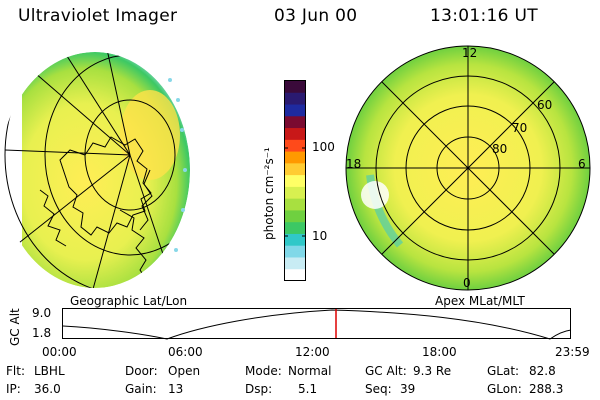 Image resolution: width=600 pixels, height=400 pixels. Describe the element at coordinates (269, 193) in the screenshot. I see `colorbar-unit-label: photon cm⁻²s⁻¹` at that location.